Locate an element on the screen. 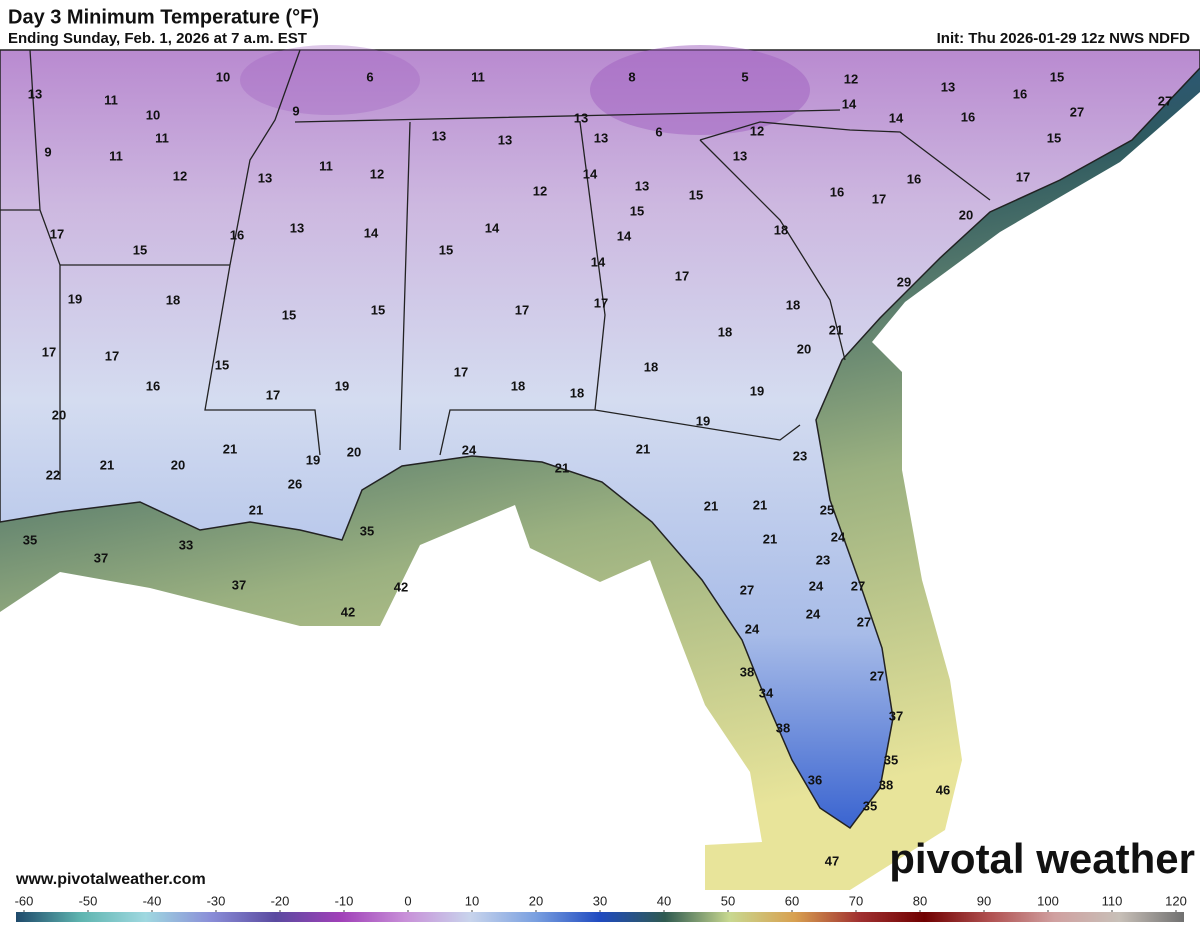 The height and width of the screenshot is (927, 1200). temperature-label: 33 is located at coordinates (186, 544).